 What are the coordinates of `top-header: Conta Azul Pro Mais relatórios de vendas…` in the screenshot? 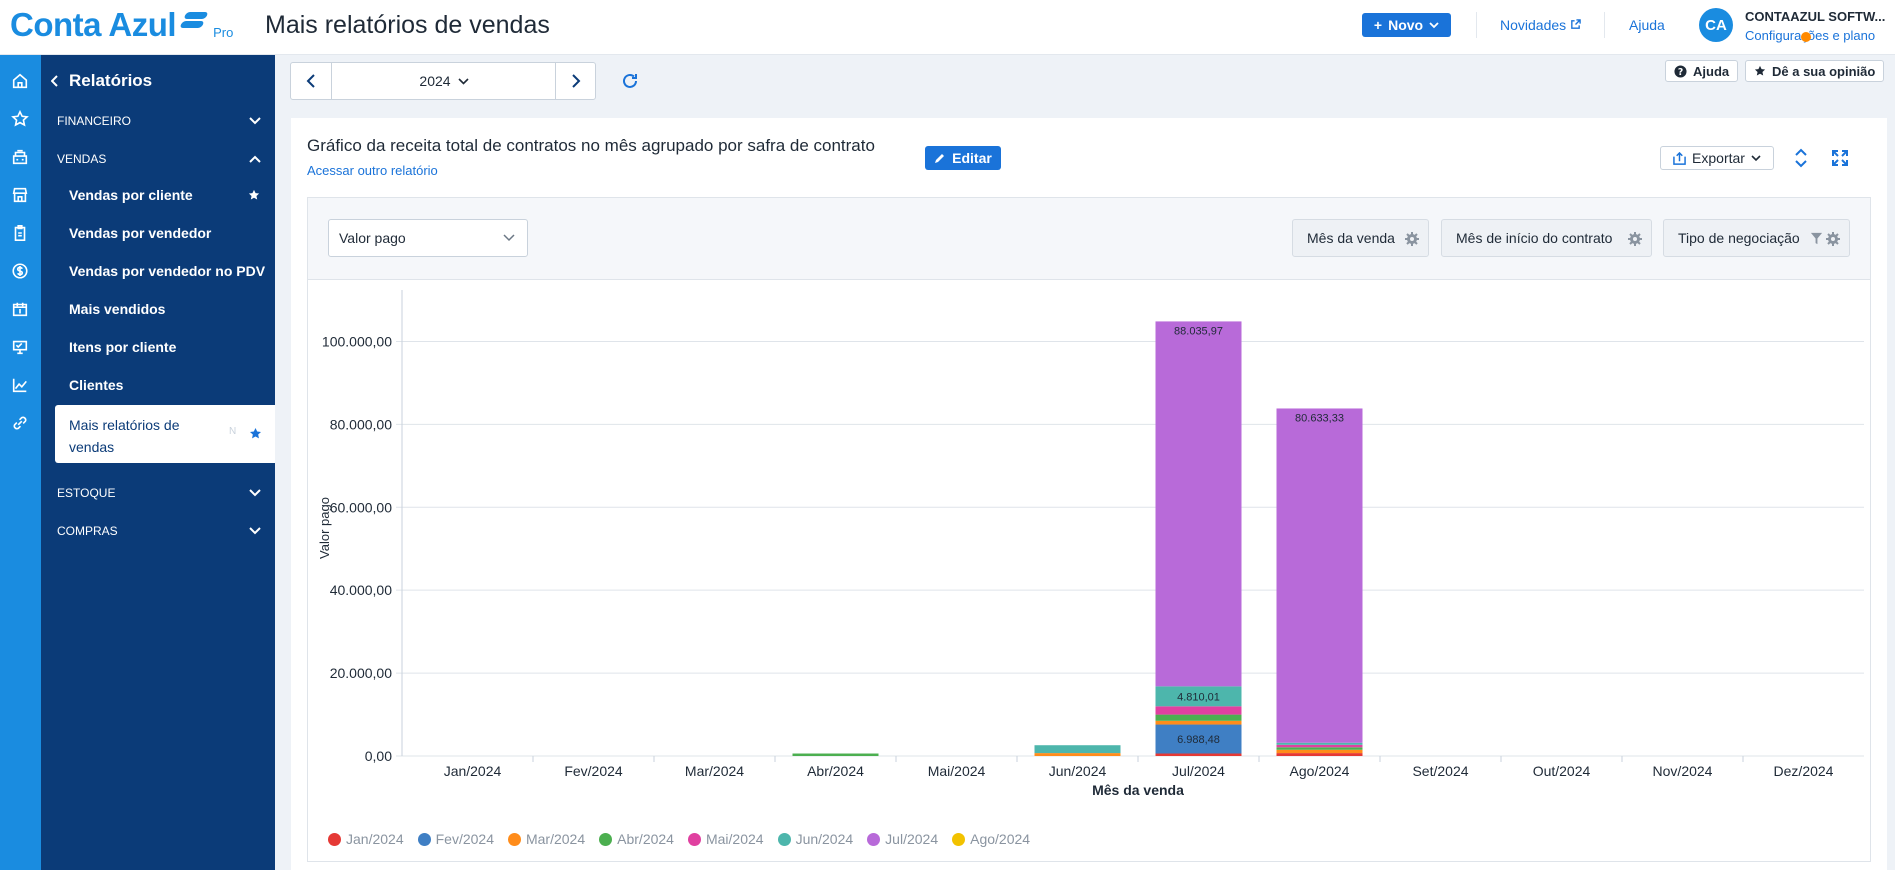 It's located at (947, 27).